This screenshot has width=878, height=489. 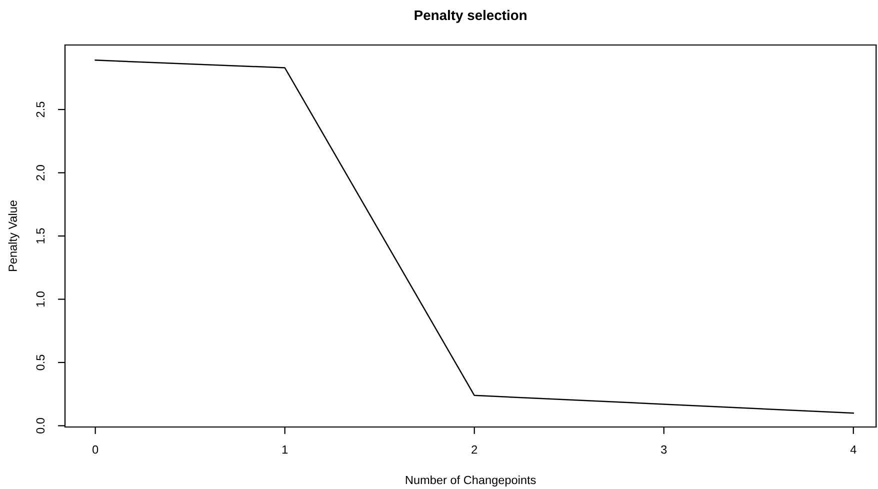 I want to click on y-tick-label: 1.0, so click(x=40, y=299).